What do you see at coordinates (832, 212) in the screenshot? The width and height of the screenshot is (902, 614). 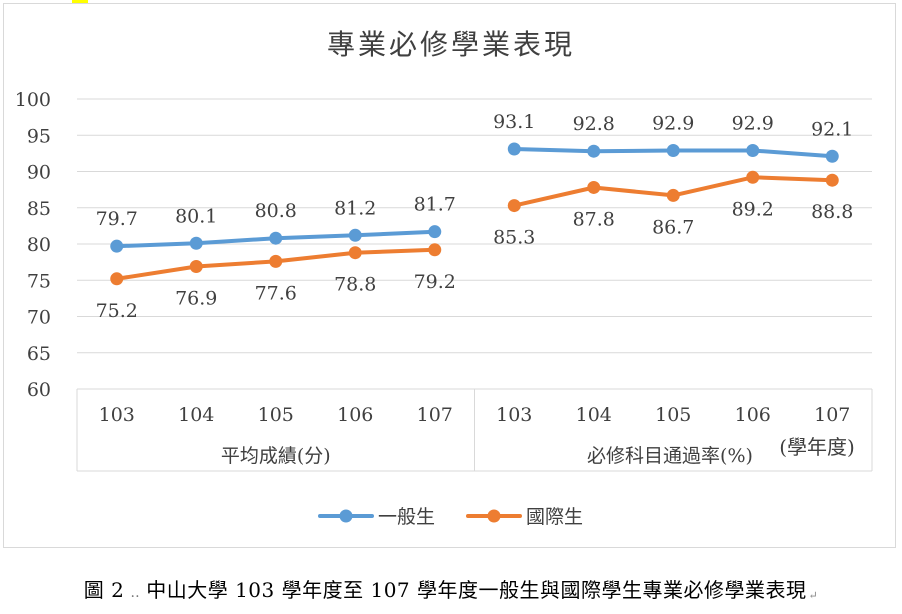 I see `data-label: 88.8` at bounding box center [832, 212].